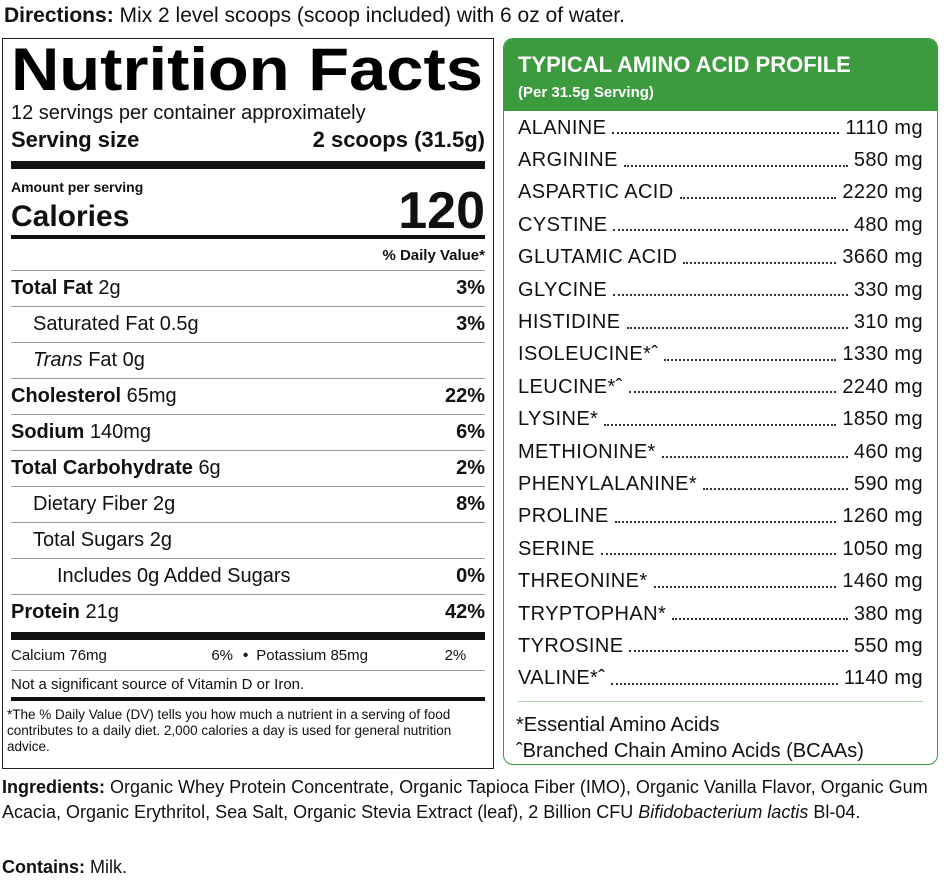 The height and width of the screenshot is (884, 948). What do you see at coordinates (720, 322) in the screenshot?
I see `amino-row: HISTIDINE 310 mg` at bounding box center [720, 322].